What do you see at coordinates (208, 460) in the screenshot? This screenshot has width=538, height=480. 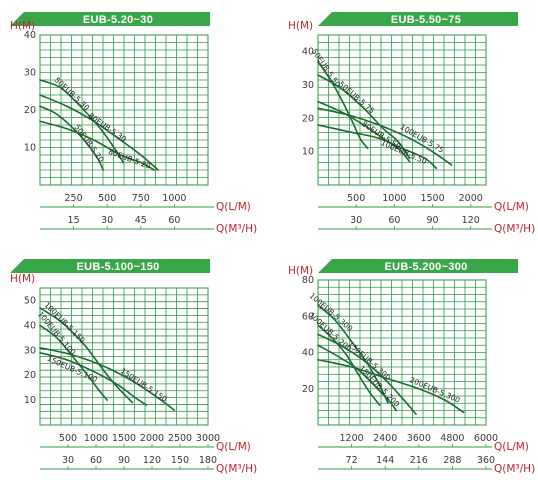 I see `x2-tick-label: 180` at bounding box center [208, 460].